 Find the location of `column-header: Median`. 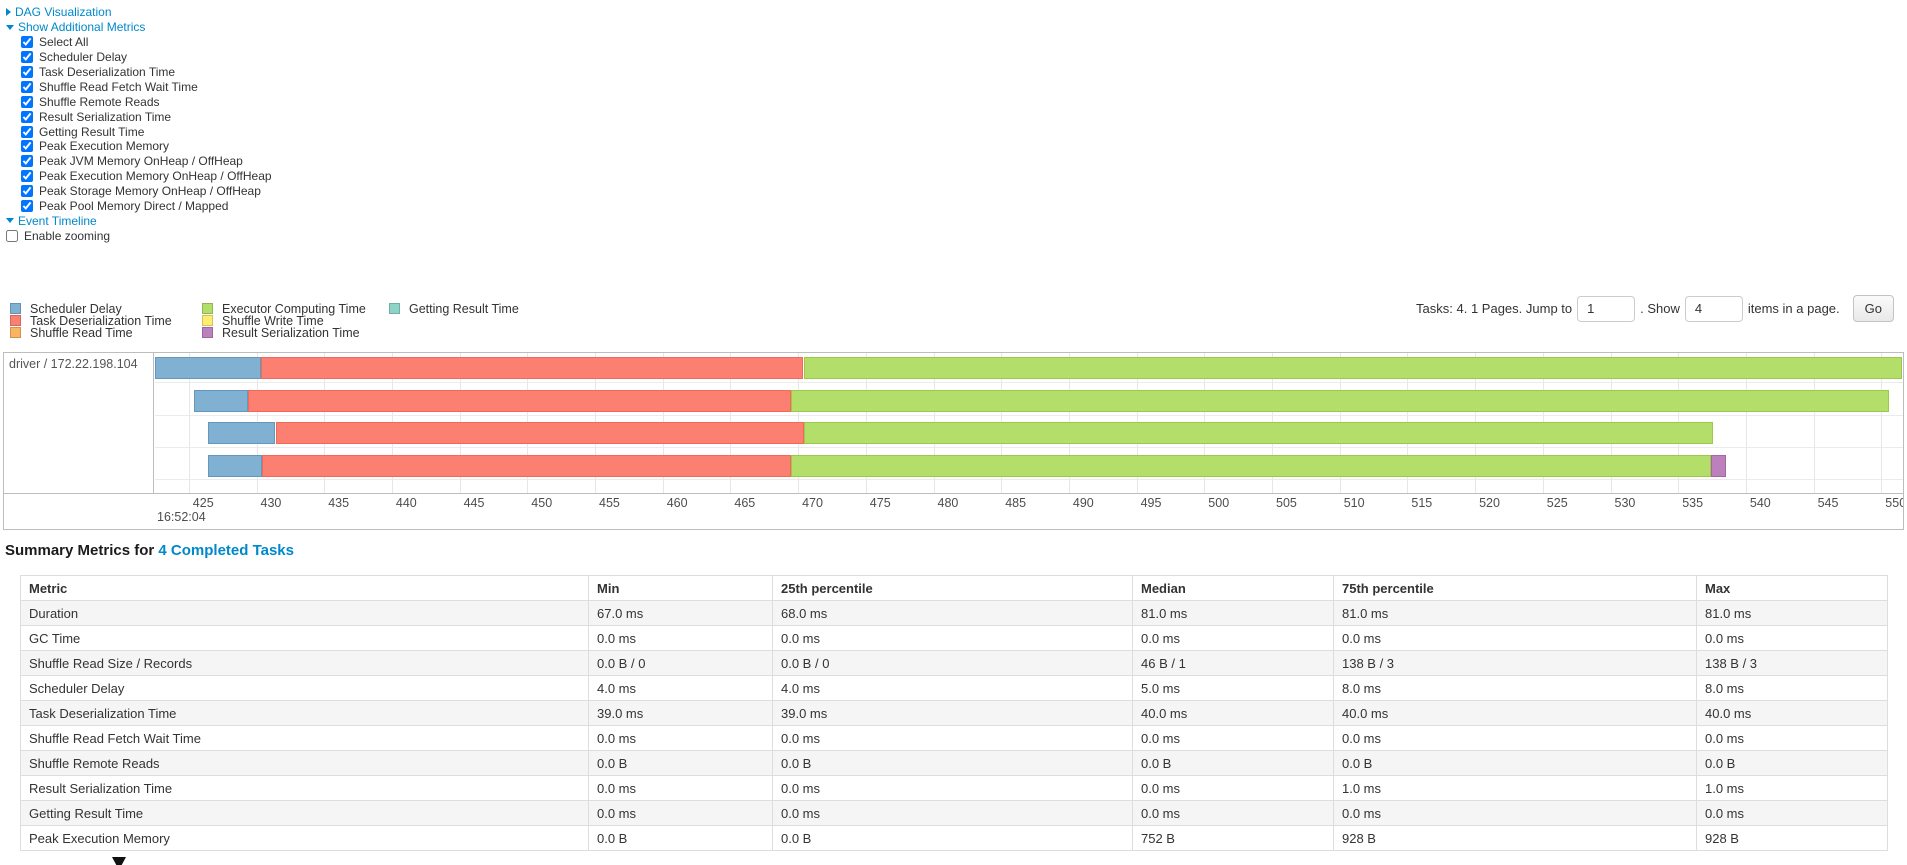

column-header: Median is located at coordinates (1233, 588).